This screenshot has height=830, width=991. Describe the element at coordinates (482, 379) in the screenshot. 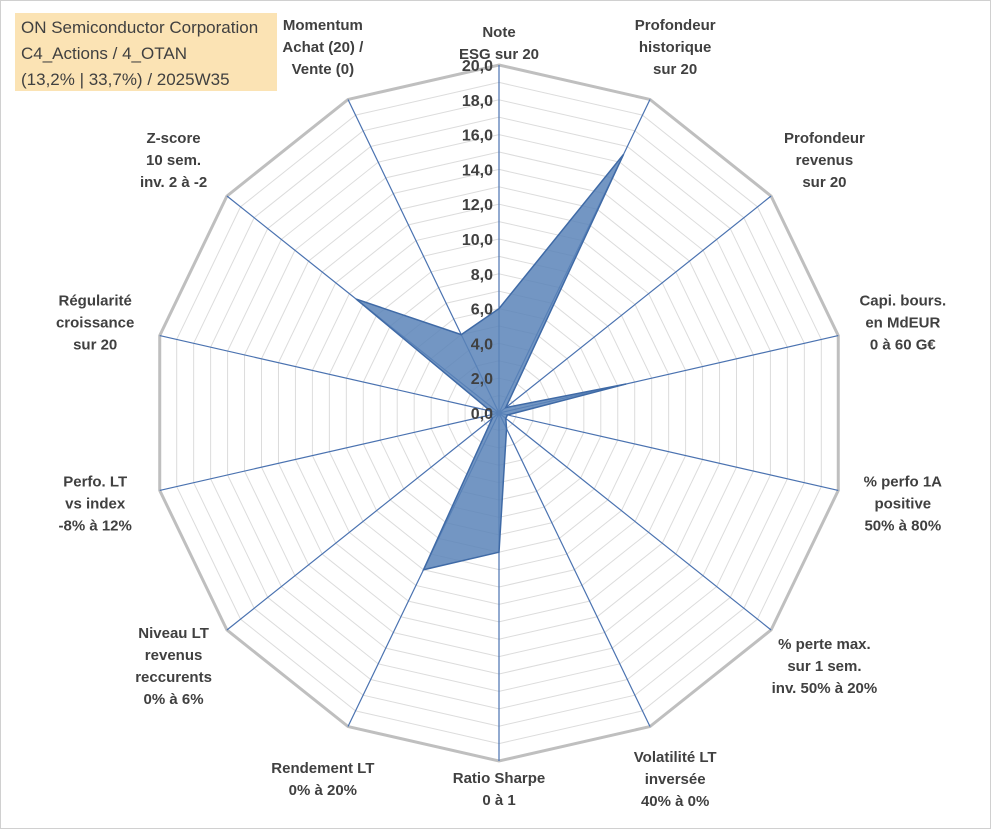

I see `tick-label: 2,0` at that location.